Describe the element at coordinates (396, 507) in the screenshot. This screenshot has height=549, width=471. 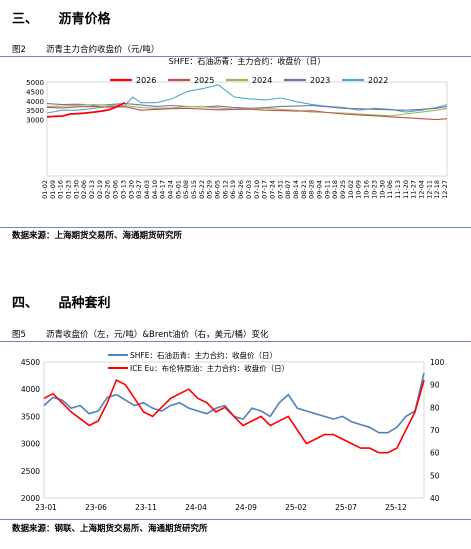
I see `chart2-x-tick-label: 25-12` at that location.